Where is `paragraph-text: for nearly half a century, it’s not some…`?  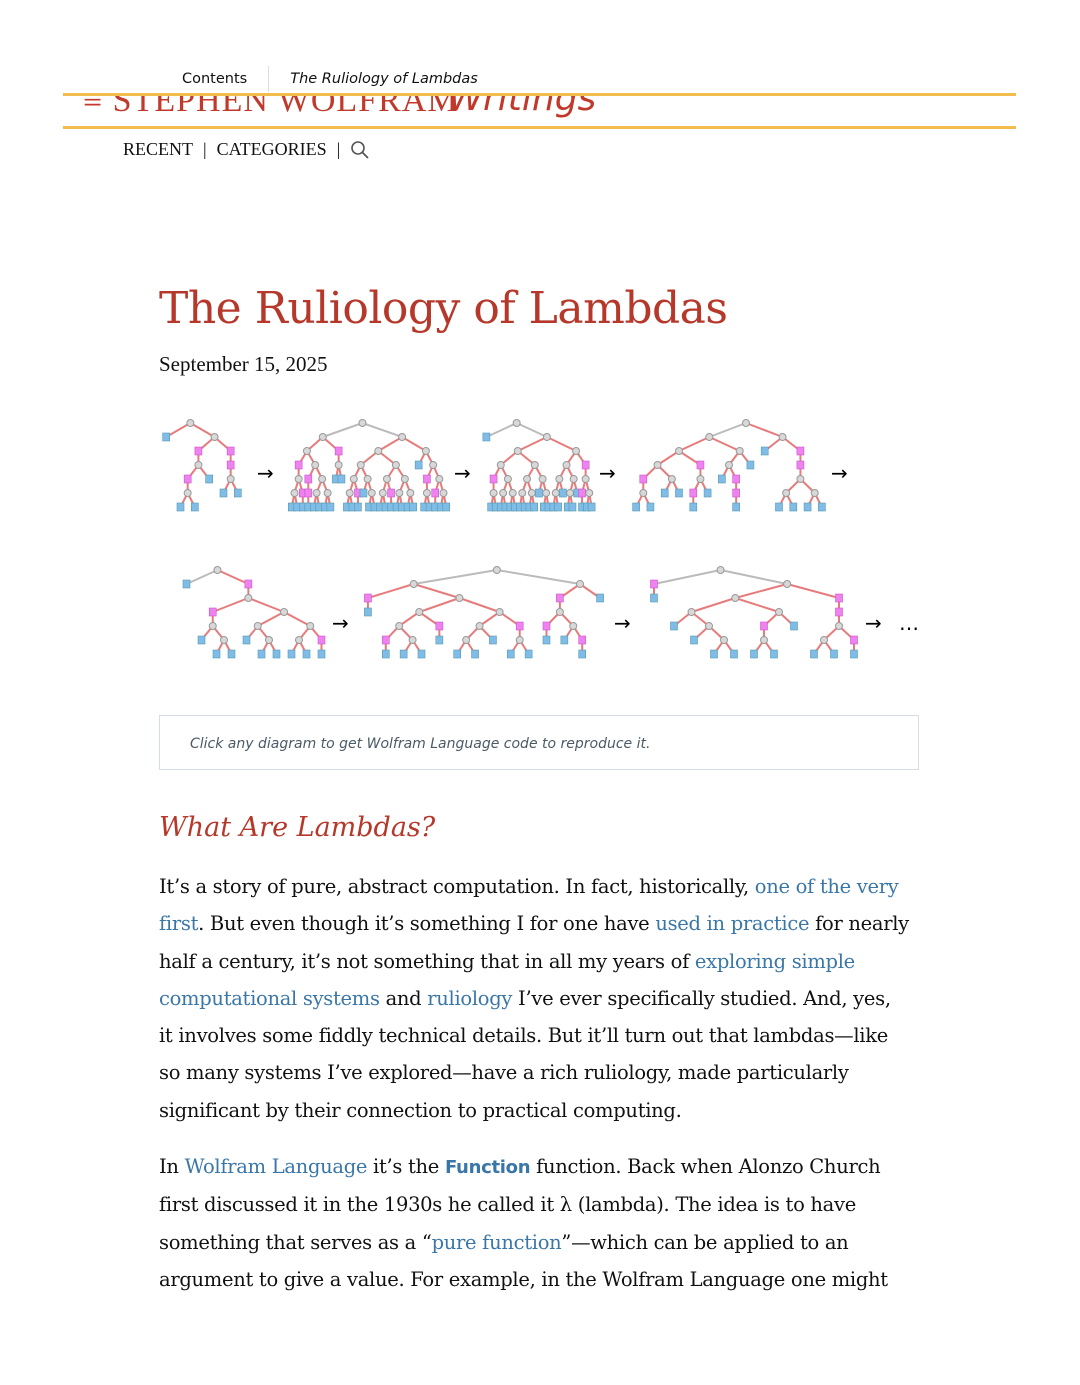
paragraph-text: for nearly half a century, it’s not some… is located at coordinates (534, 942).